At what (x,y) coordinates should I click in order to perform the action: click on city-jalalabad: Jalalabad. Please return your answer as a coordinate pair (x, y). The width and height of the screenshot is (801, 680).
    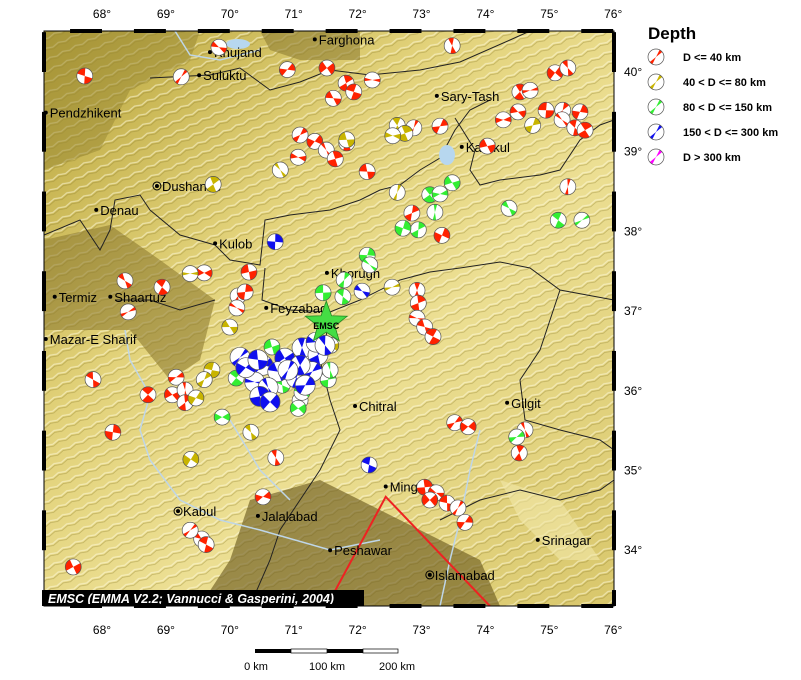
    Looking at the image, I should click on (286, 516).